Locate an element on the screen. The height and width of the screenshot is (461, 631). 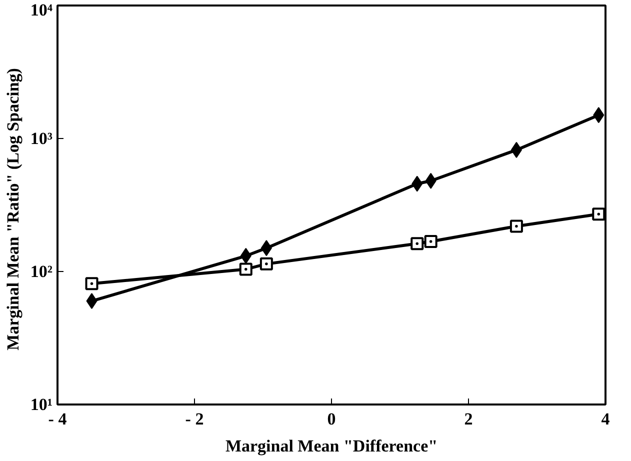
y-axis-title: Marginal Mean "Ratio" (Log Spacing) is located at coordinates (12, 209).